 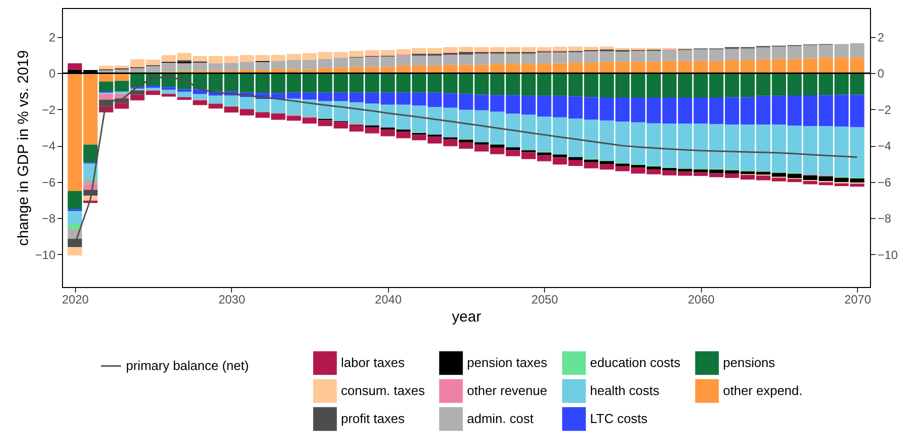 What do you see at coordinates (388, 299) in the screenshot?
I see `x-tick-label: 2040` at bounding box center [388, 299].